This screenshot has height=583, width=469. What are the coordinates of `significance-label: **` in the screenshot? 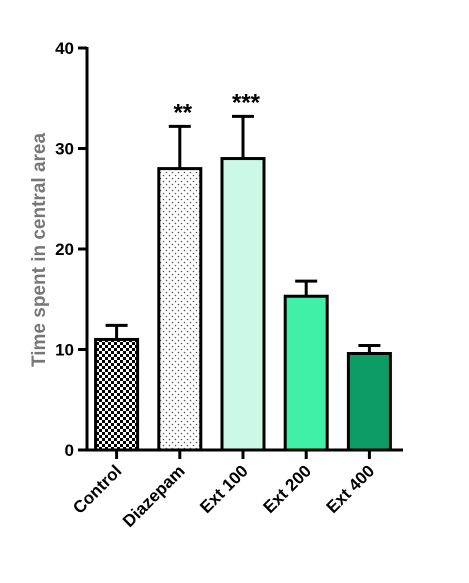 It's located at (182, 112).